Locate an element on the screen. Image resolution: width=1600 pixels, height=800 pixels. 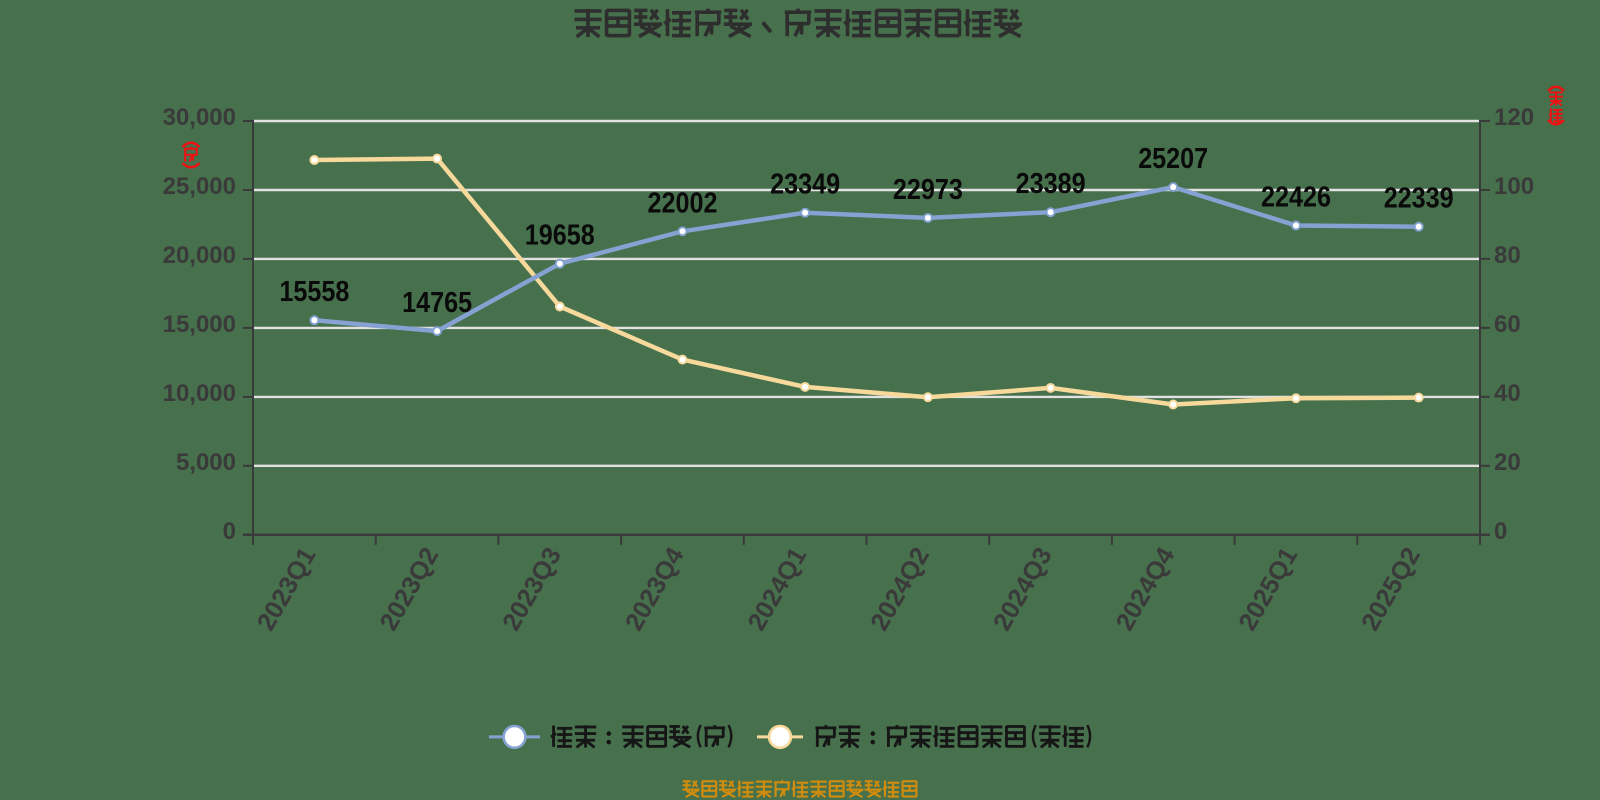
svg-text: 80 is located at coordinates (1507, 255).